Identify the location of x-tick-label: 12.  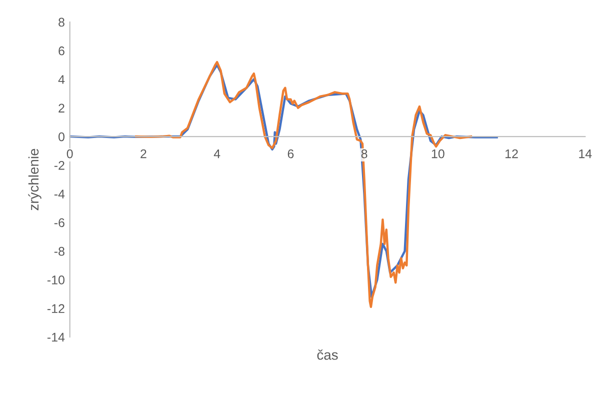
(512, 153).